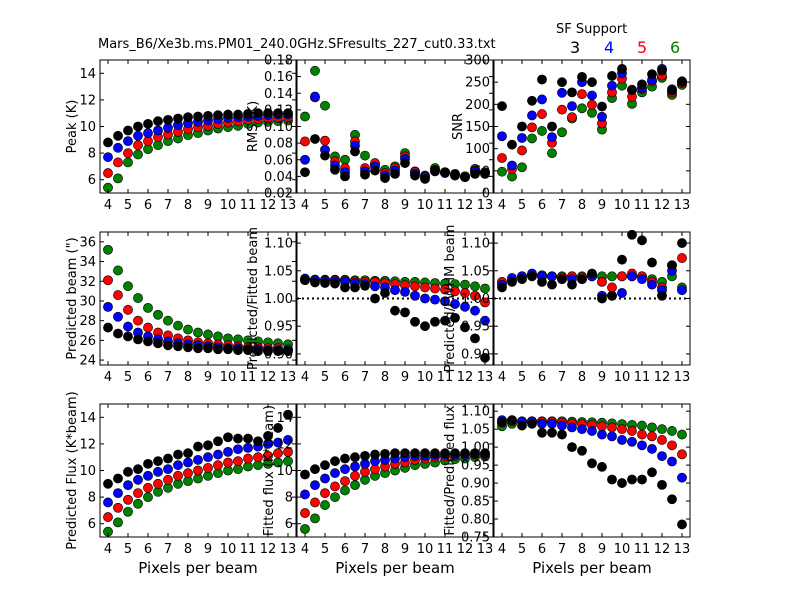  What do you see at coordinates (642, 377) in the screenshot?
I see `x-tick-label: 11` at bounding box center [642, 377].